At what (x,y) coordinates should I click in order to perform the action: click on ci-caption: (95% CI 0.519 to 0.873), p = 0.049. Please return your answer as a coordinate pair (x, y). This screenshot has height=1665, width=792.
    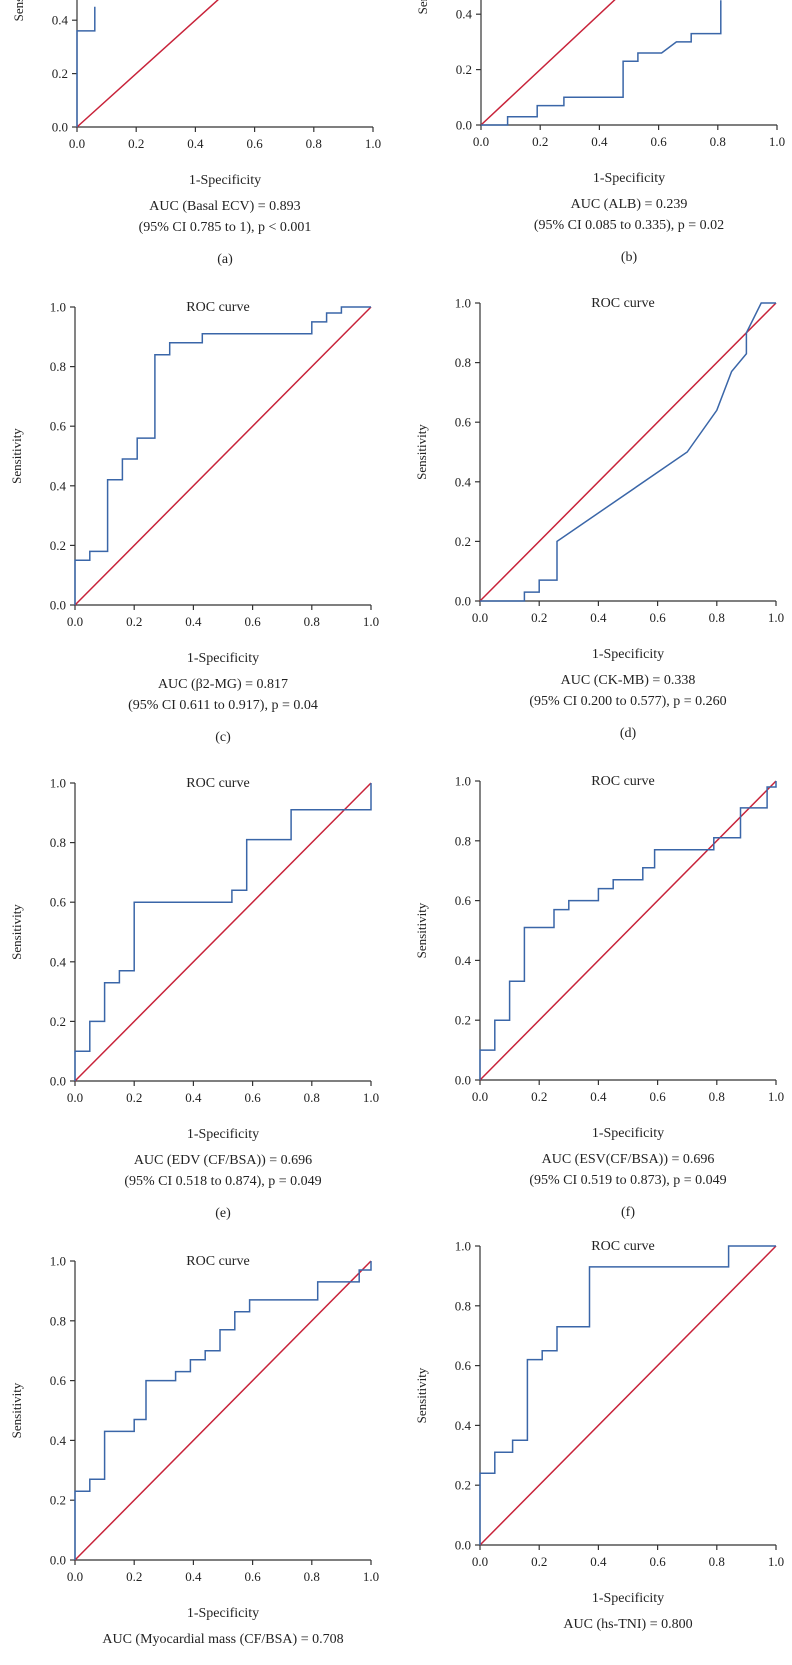
    Looking at the image, I should click on (627, 1180).